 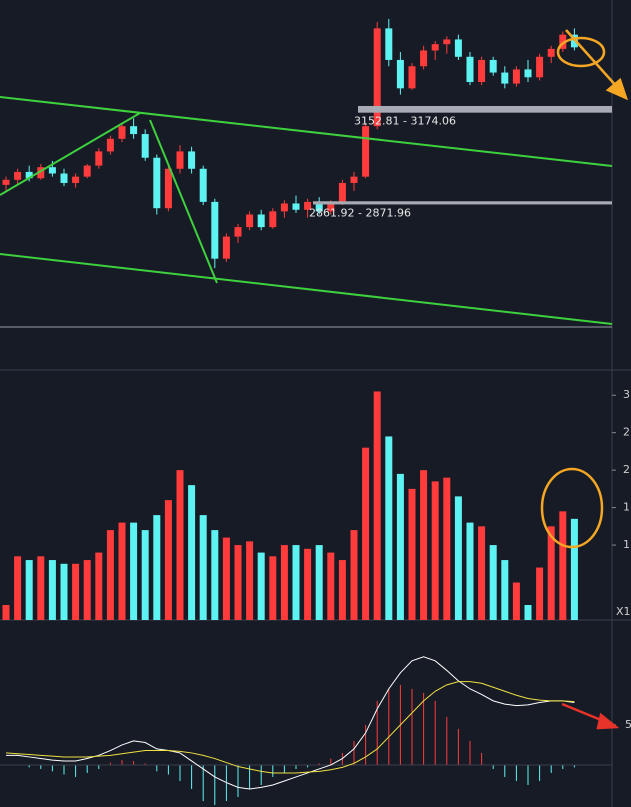 What do you see at coordinates (626, 507) in the screenshot?
I see `y-tick-label: 1` at bounding box center [626, 507].